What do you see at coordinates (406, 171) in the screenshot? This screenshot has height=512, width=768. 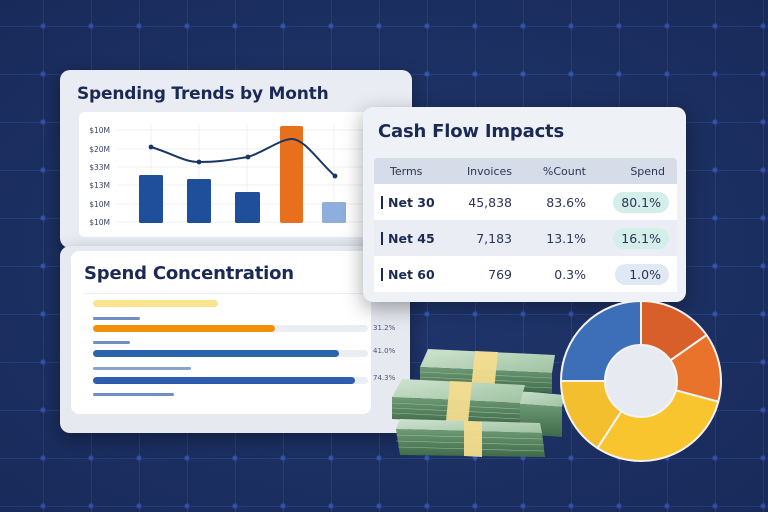 I see `column-header-terms: Terms` at bounding box center [406, 171].